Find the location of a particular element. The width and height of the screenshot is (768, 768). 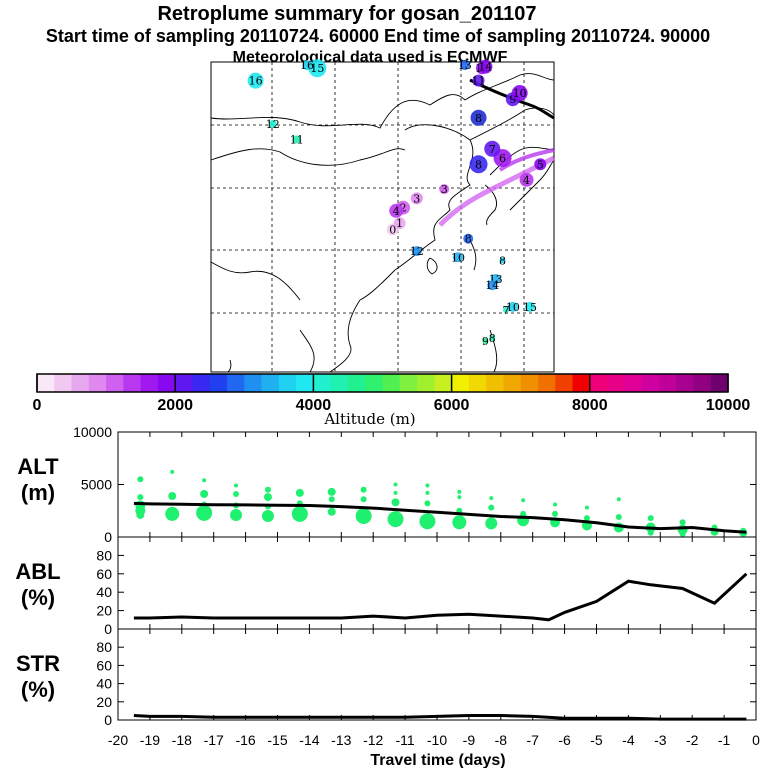

title-line-1: Retroplume summary for gosan_201107 is located at coordinates (346, 14).